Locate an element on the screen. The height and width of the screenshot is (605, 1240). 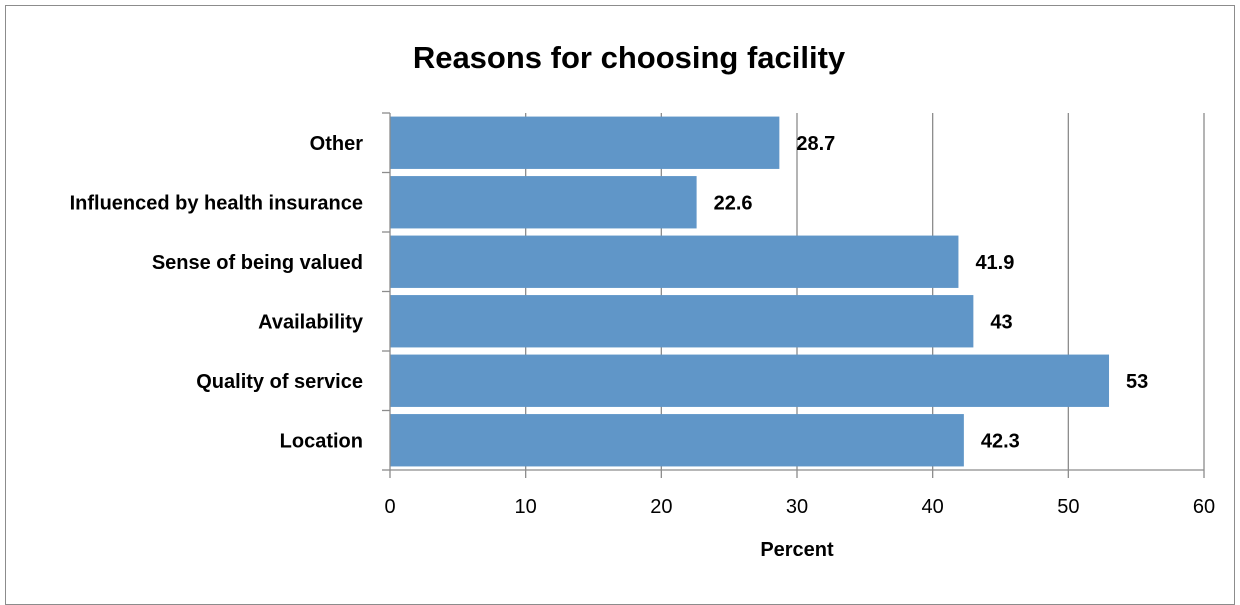
category-label-3: Sense of being valued is located at coordinates (257, 263).